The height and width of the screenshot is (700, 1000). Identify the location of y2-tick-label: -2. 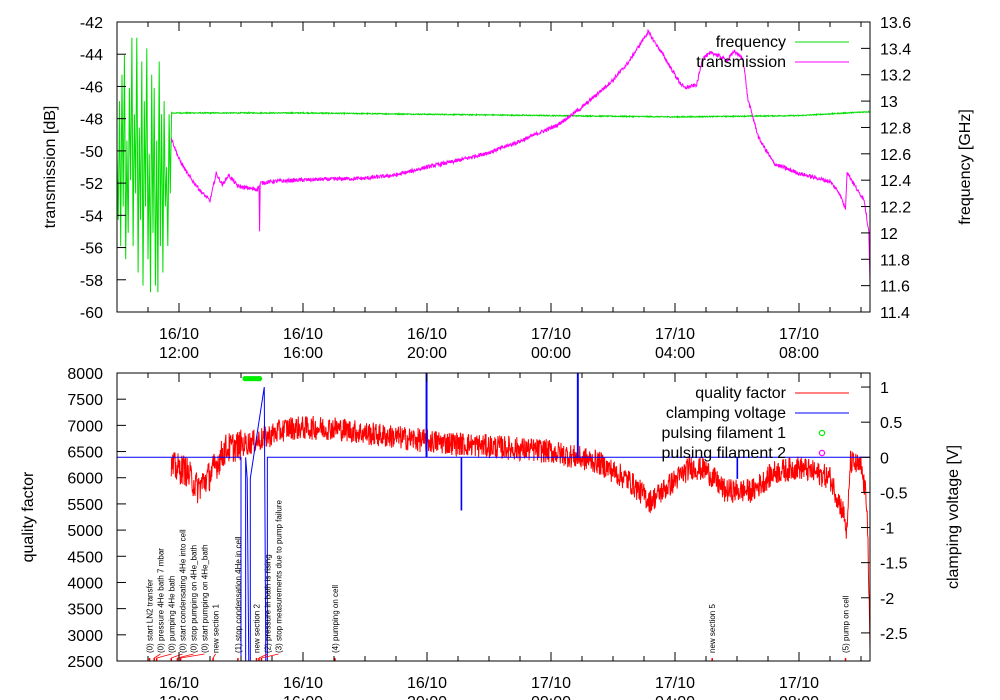
(887, 599).